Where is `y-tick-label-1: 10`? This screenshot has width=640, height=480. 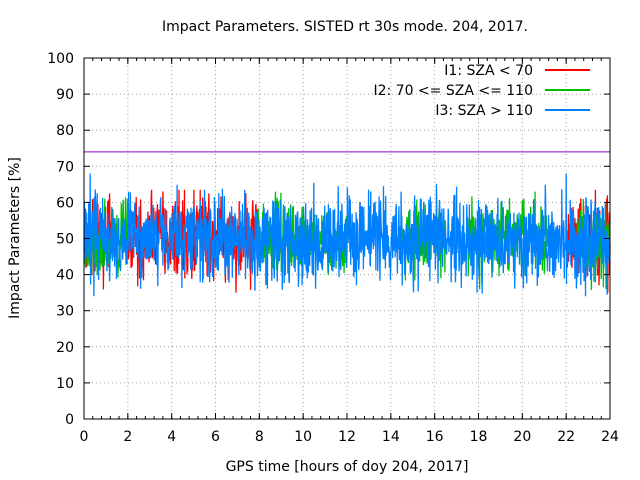 y-tick-label-1: 10 is located at coordinates (65, 384).